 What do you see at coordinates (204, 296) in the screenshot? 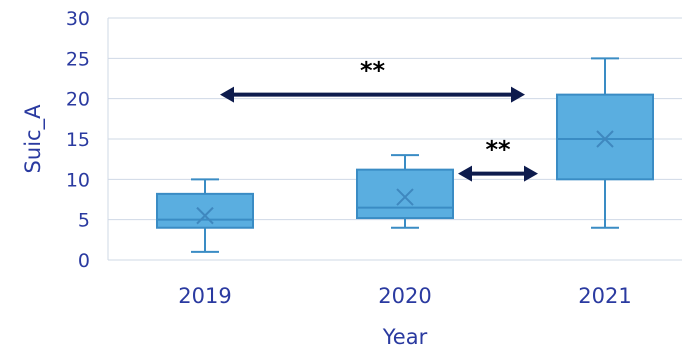
I see `x-tick-label-2019: 2019` at bounding box center [204, 296].